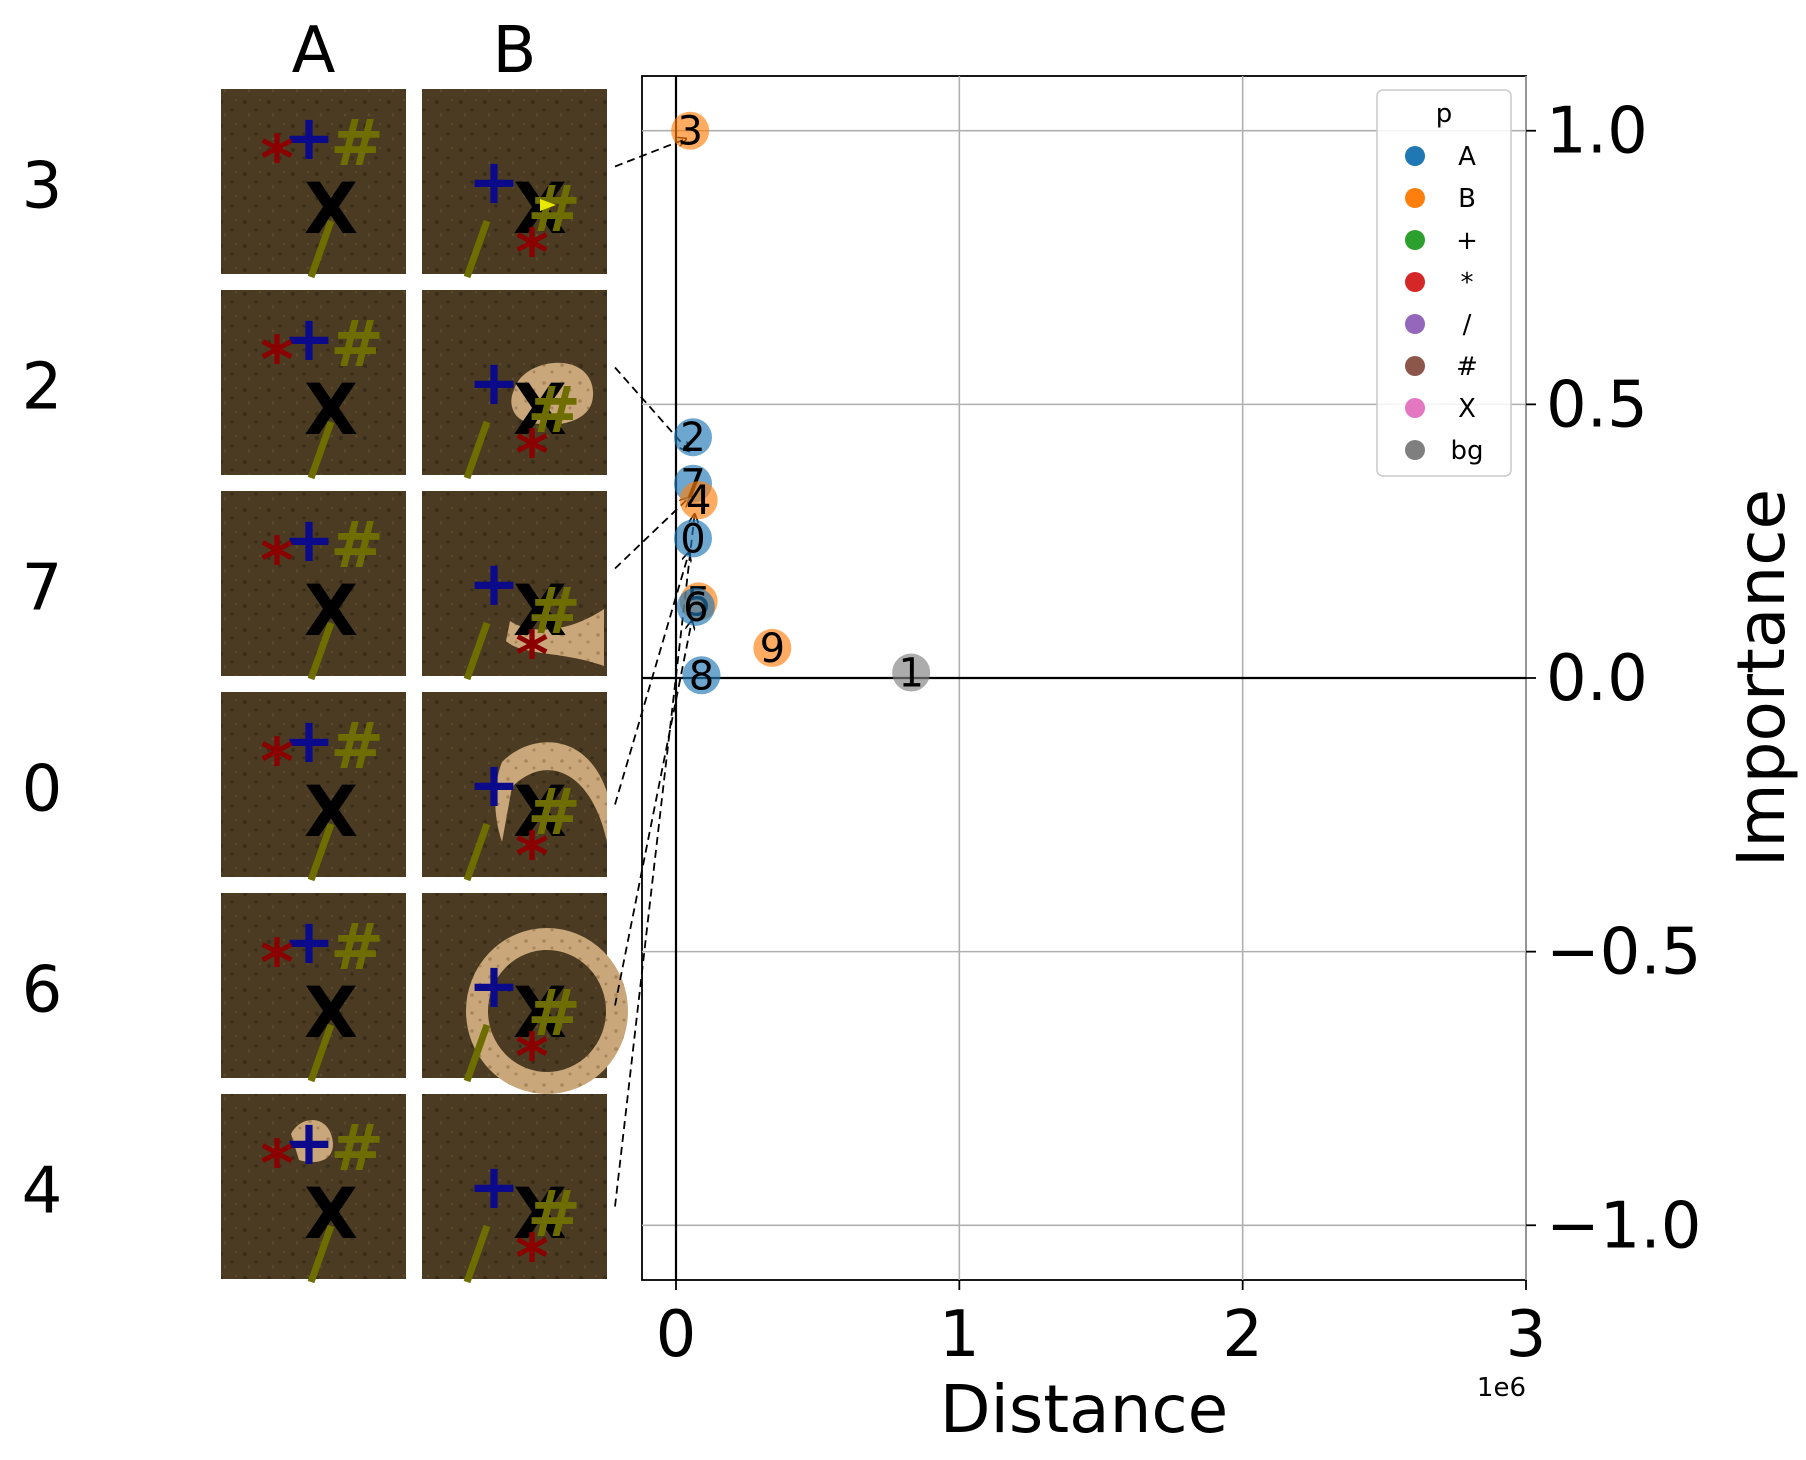  I want to click on x-axis-label: Distance, so click(1084, 1409).